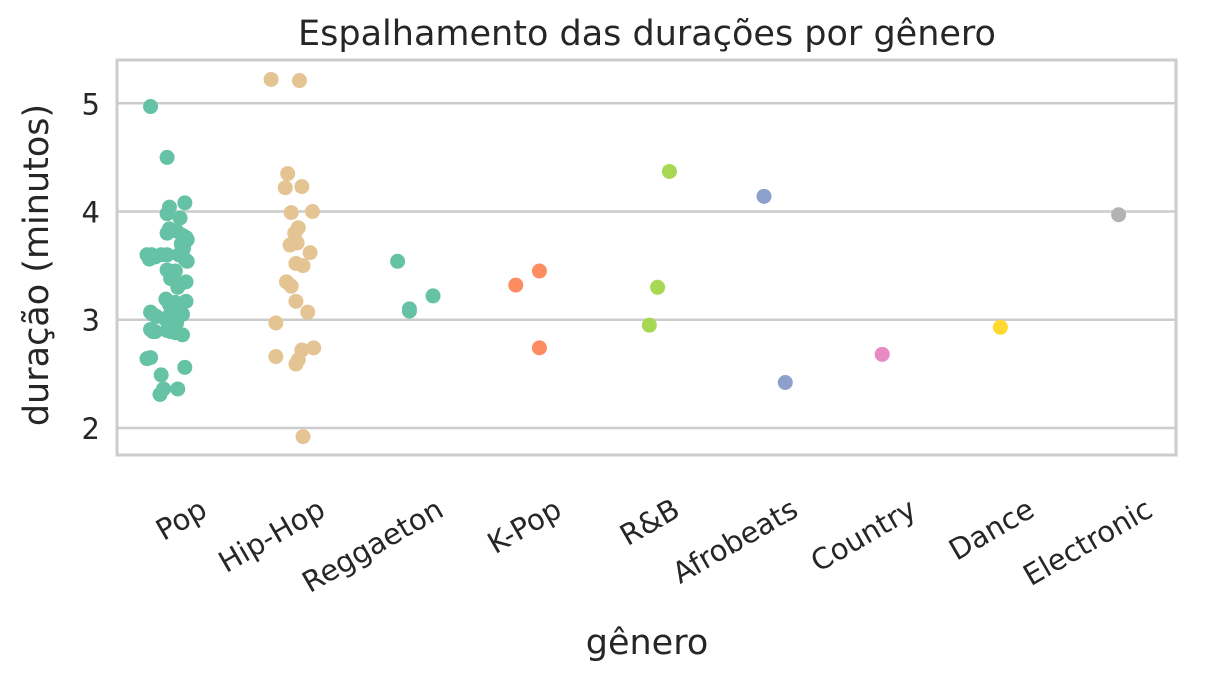 The width and height of the screenshot is (1221, 681). Describe the element at coordinates (647, 34) in the screenshot. I see `chart-title: Espalhamento das durações por gênero` at that location.